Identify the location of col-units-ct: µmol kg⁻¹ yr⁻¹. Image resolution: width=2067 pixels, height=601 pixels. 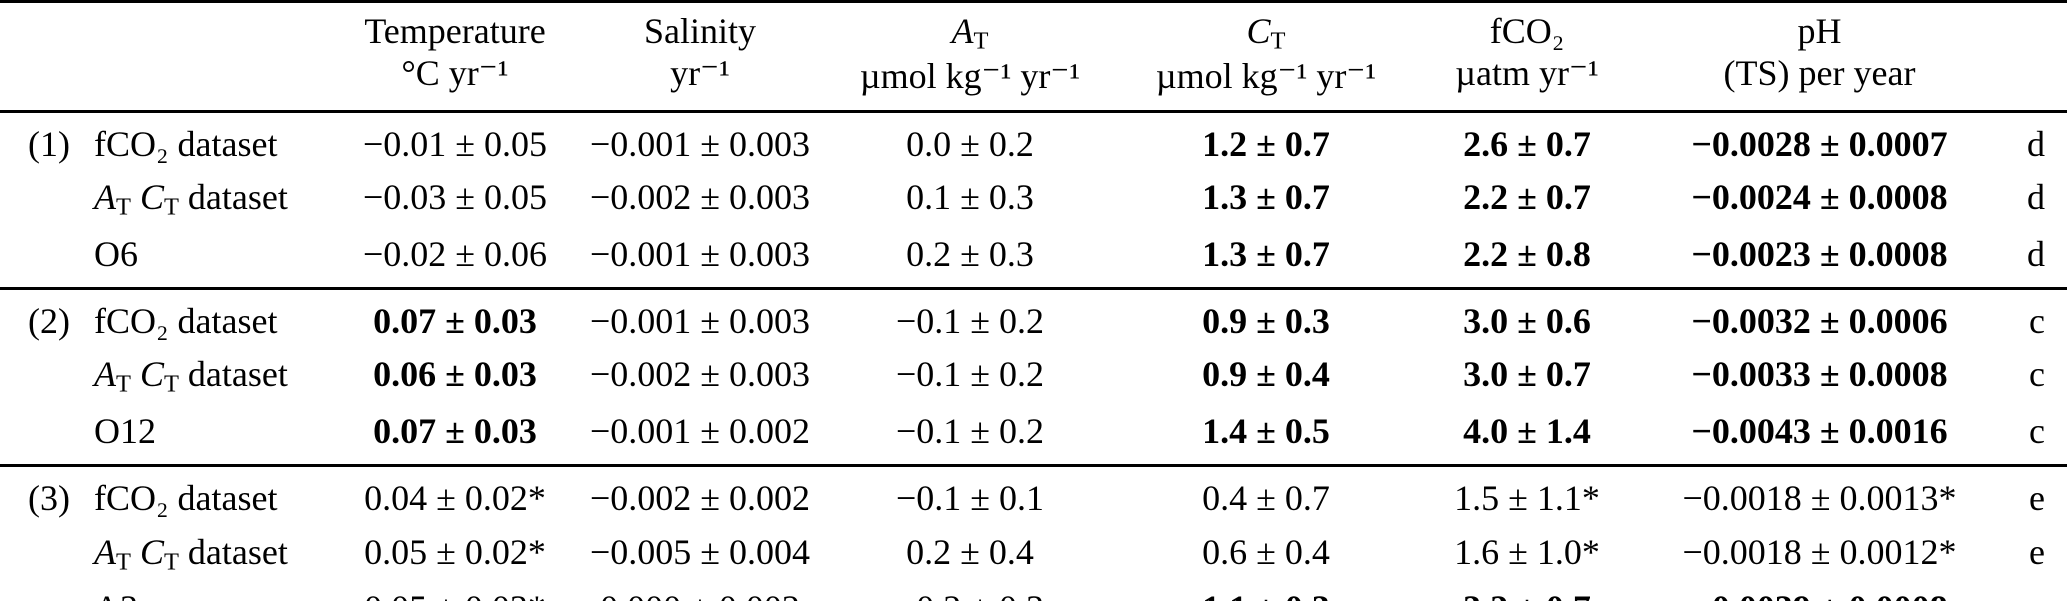
(1266, 75).